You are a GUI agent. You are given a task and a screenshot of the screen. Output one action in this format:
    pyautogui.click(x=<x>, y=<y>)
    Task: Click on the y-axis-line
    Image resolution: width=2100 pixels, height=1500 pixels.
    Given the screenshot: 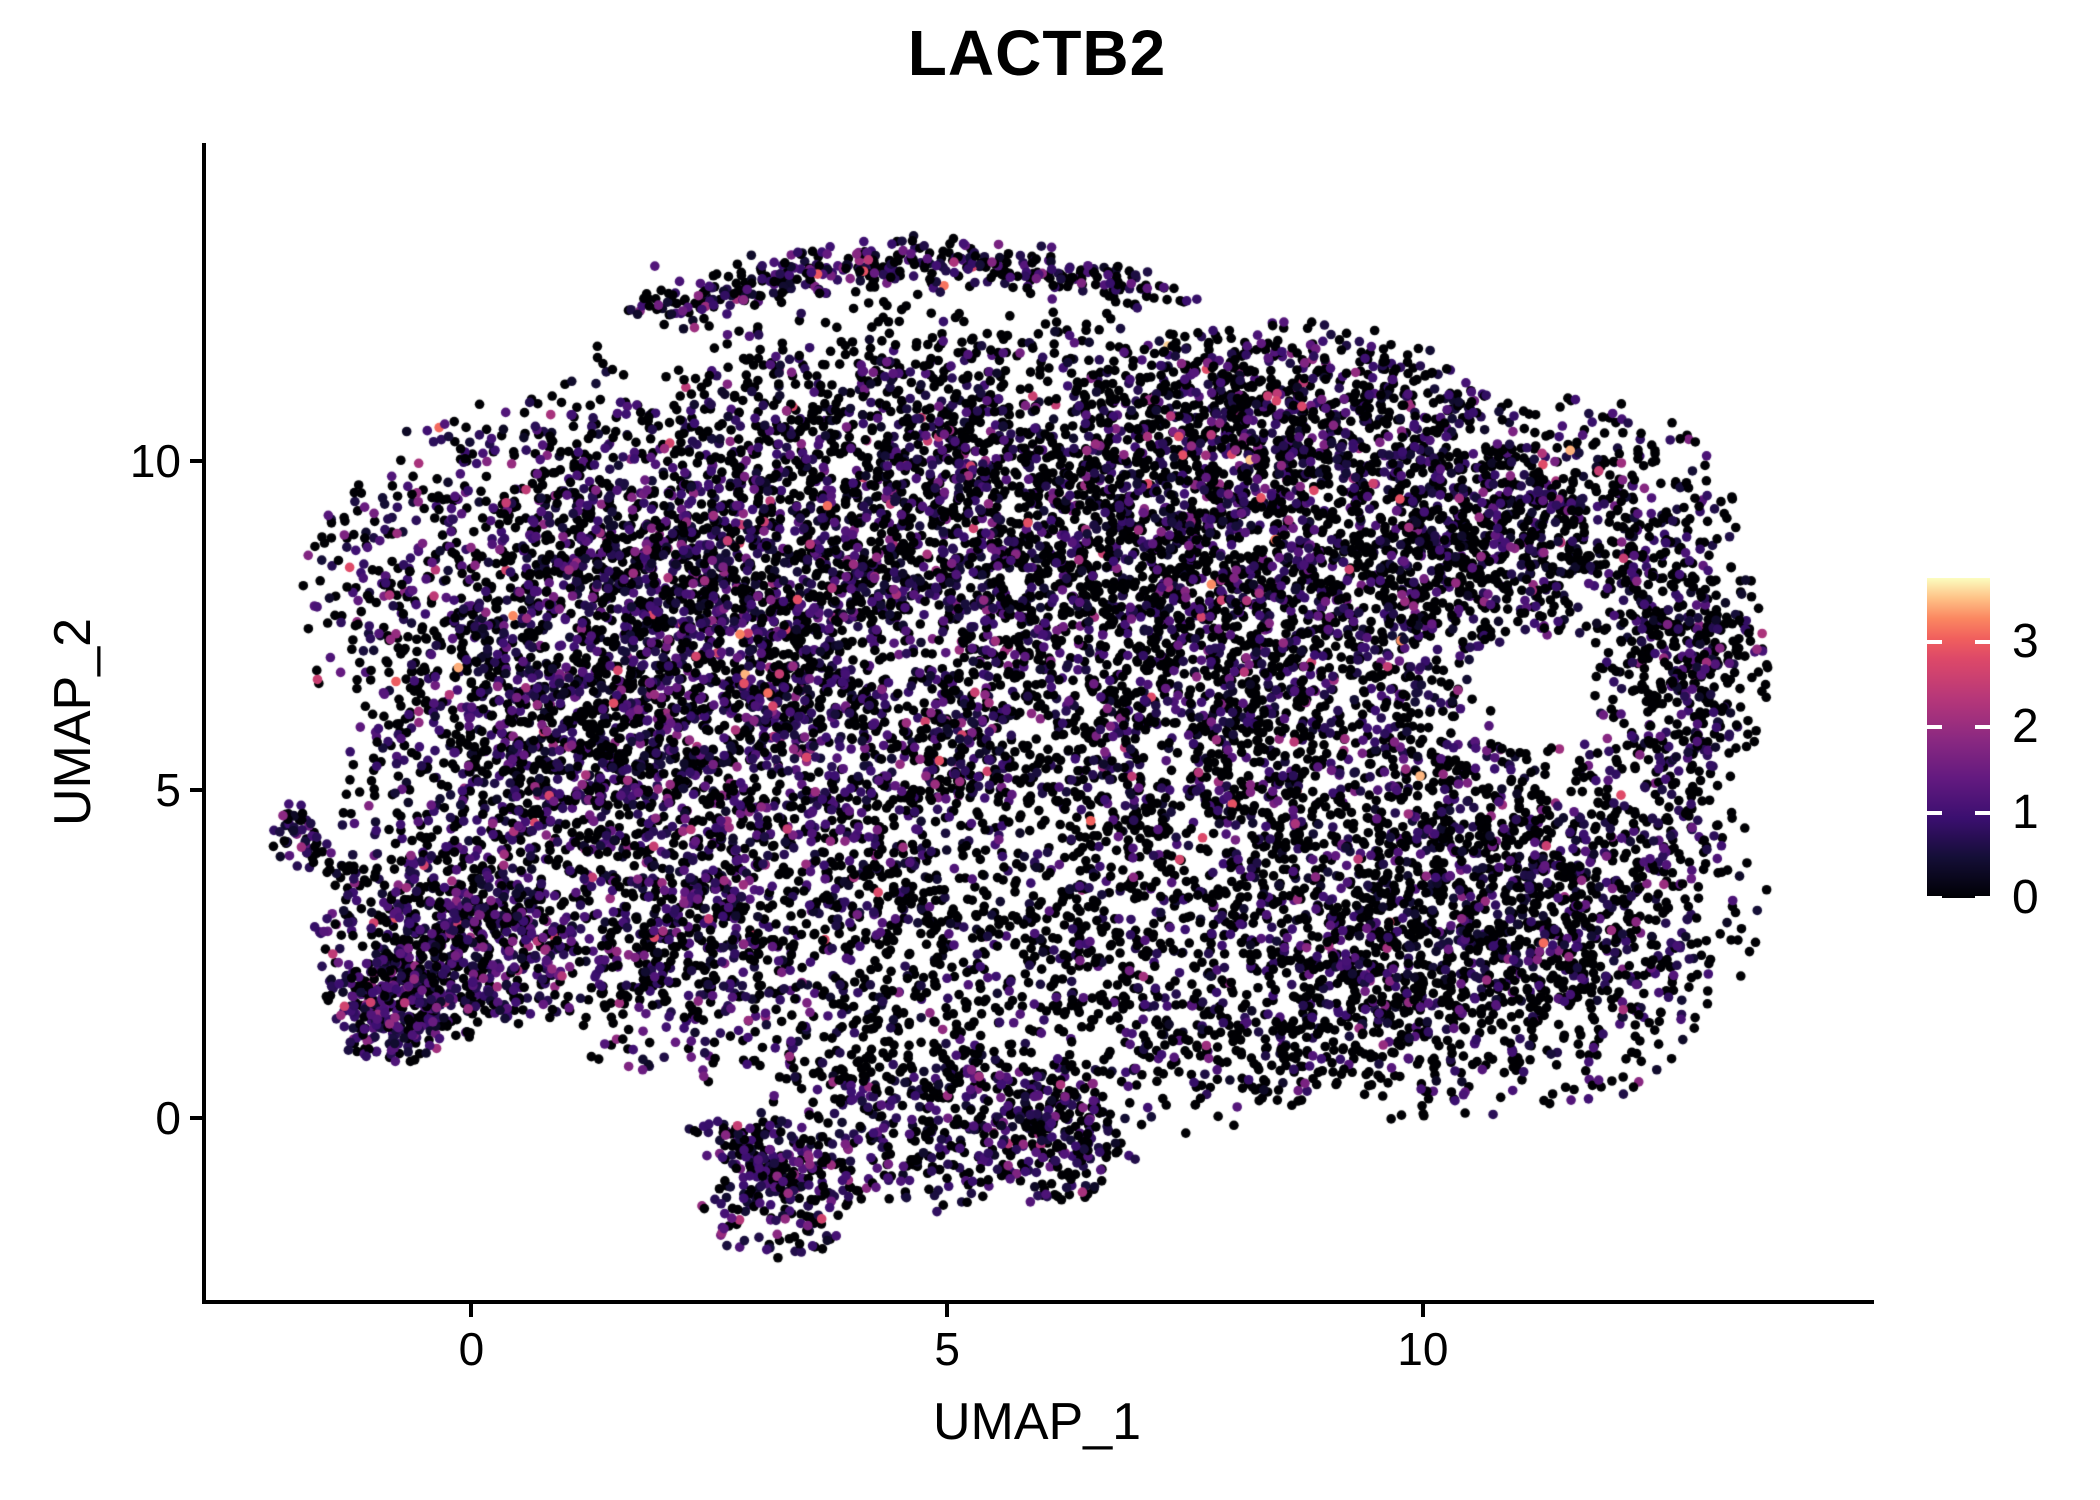 What is the action you would take?
    pyautogui.click(x=204, y=723)
    